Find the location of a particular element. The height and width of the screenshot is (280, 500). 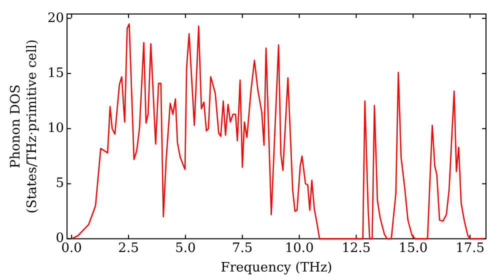

x-tick-label: 5.0 is located at coordinates (185, 248).